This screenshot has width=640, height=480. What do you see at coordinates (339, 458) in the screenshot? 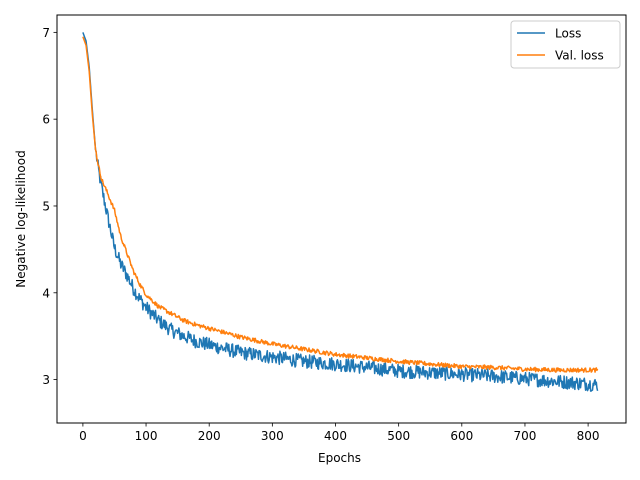
I see `x-axis-label: Epochs` at bounding box center [339, 458].